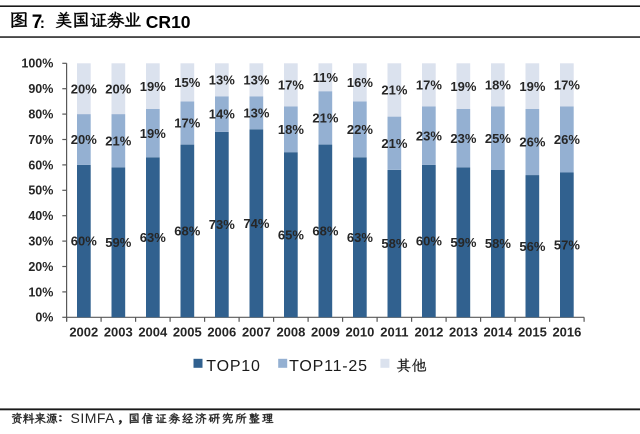  Describe the element at coordinates (40, 191) in the screenshot. I see `svg-text: 50%` at that location.